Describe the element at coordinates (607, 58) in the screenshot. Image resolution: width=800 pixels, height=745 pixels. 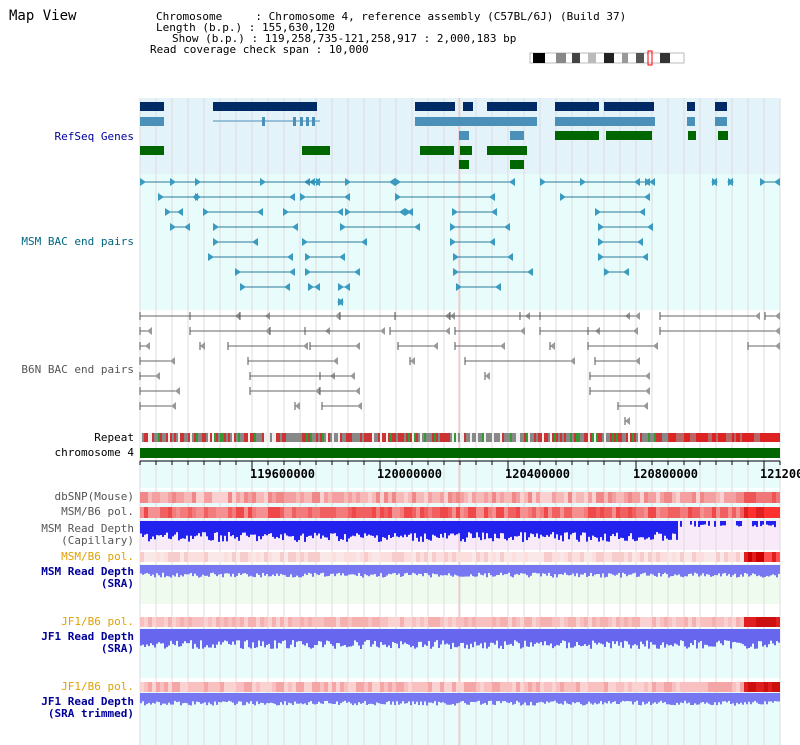
I see `chromosome-ideogram` at that location.